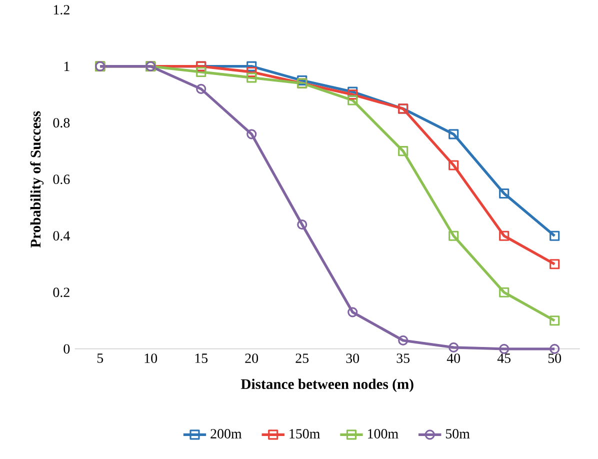  What do you see at coordinates (67, 66) in the screenshot?
I see `y-tick-label: 1` at bounding box center [67, 66].